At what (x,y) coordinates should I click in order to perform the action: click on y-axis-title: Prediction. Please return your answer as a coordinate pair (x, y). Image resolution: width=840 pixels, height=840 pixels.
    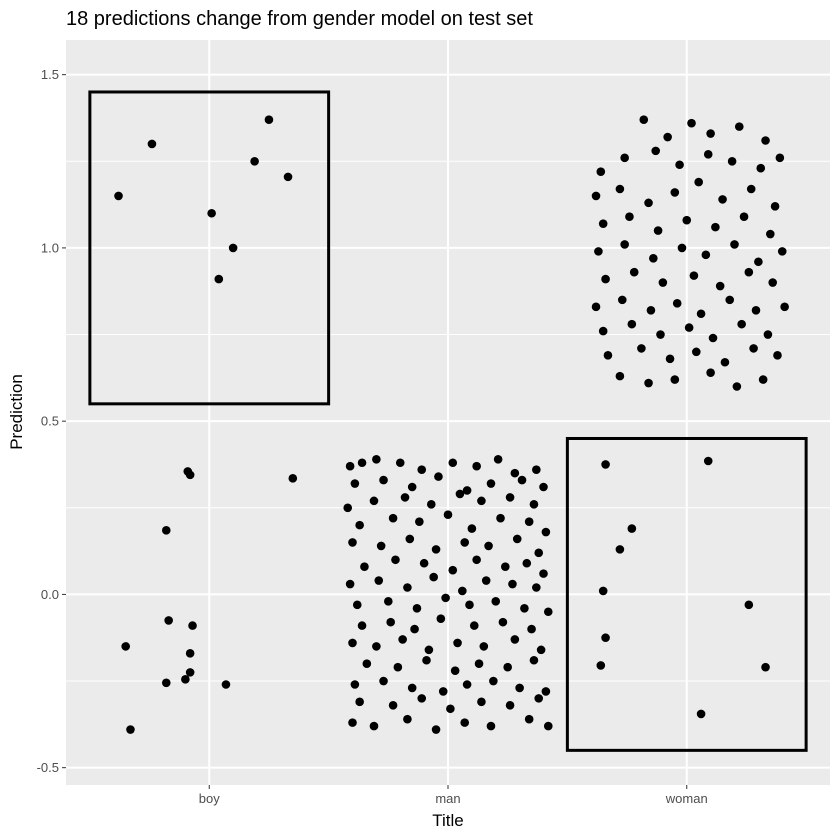
    Looking at the image, I should click on (16, 412).